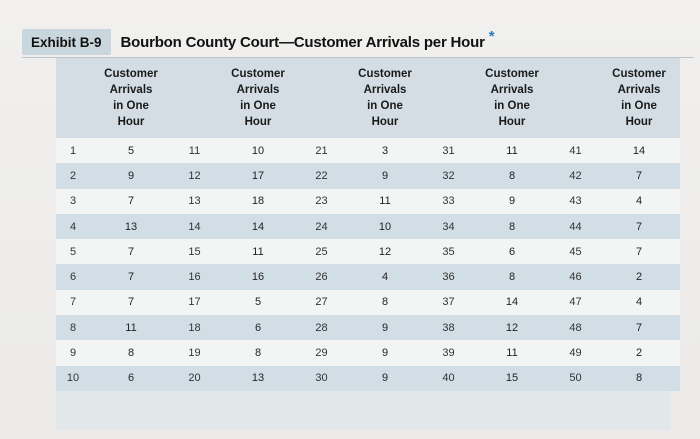 This screenshot has width=700, height=439. I want to click on hour-number-cell: 8, so click(73, 328).